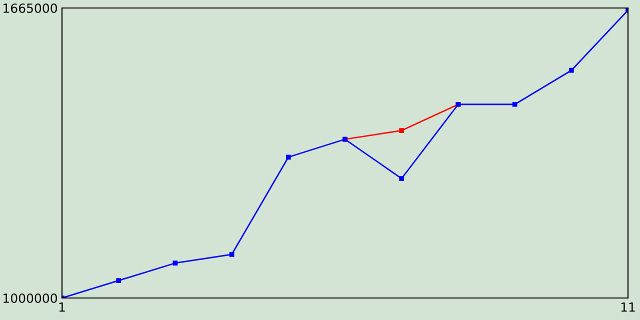 This screenshot has width=640, height=320. Describe the element at coordinates (30, 298) in the screenshot. I see `y-tick-label: 1000000` at that location.